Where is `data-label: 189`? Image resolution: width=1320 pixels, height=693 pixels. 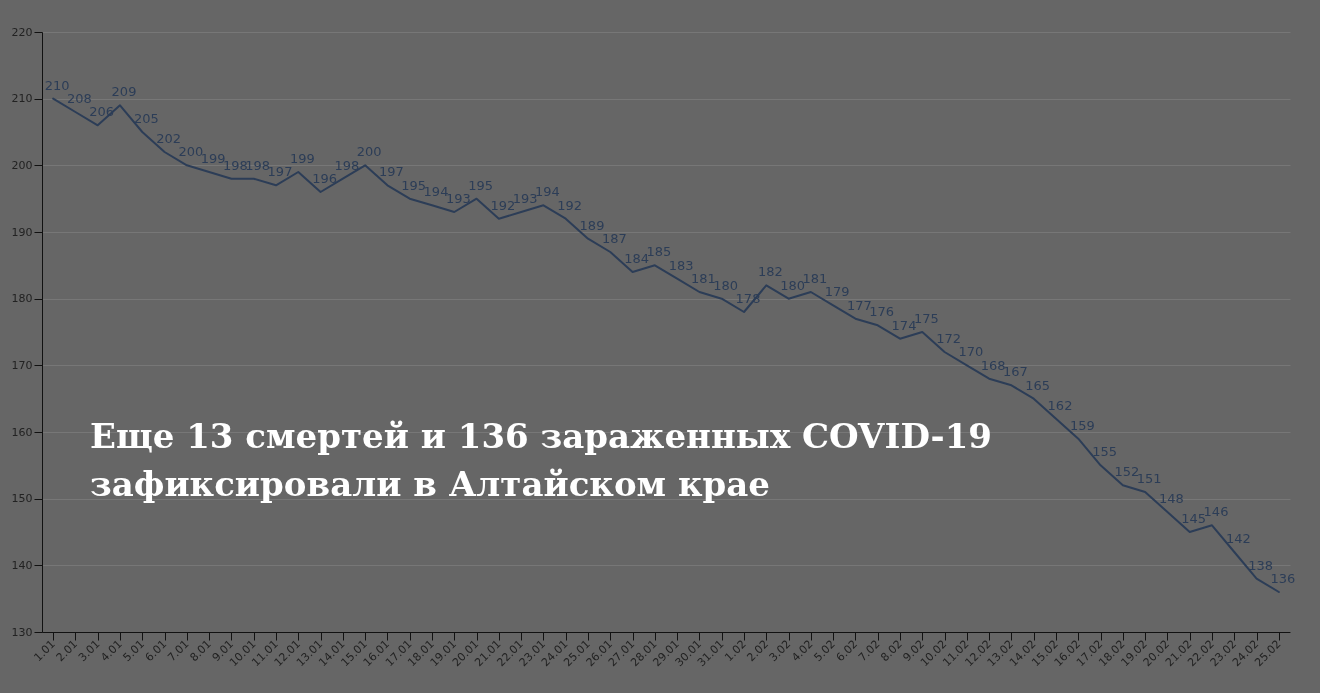 data-label: 189 is located at coordinates (592, 225).